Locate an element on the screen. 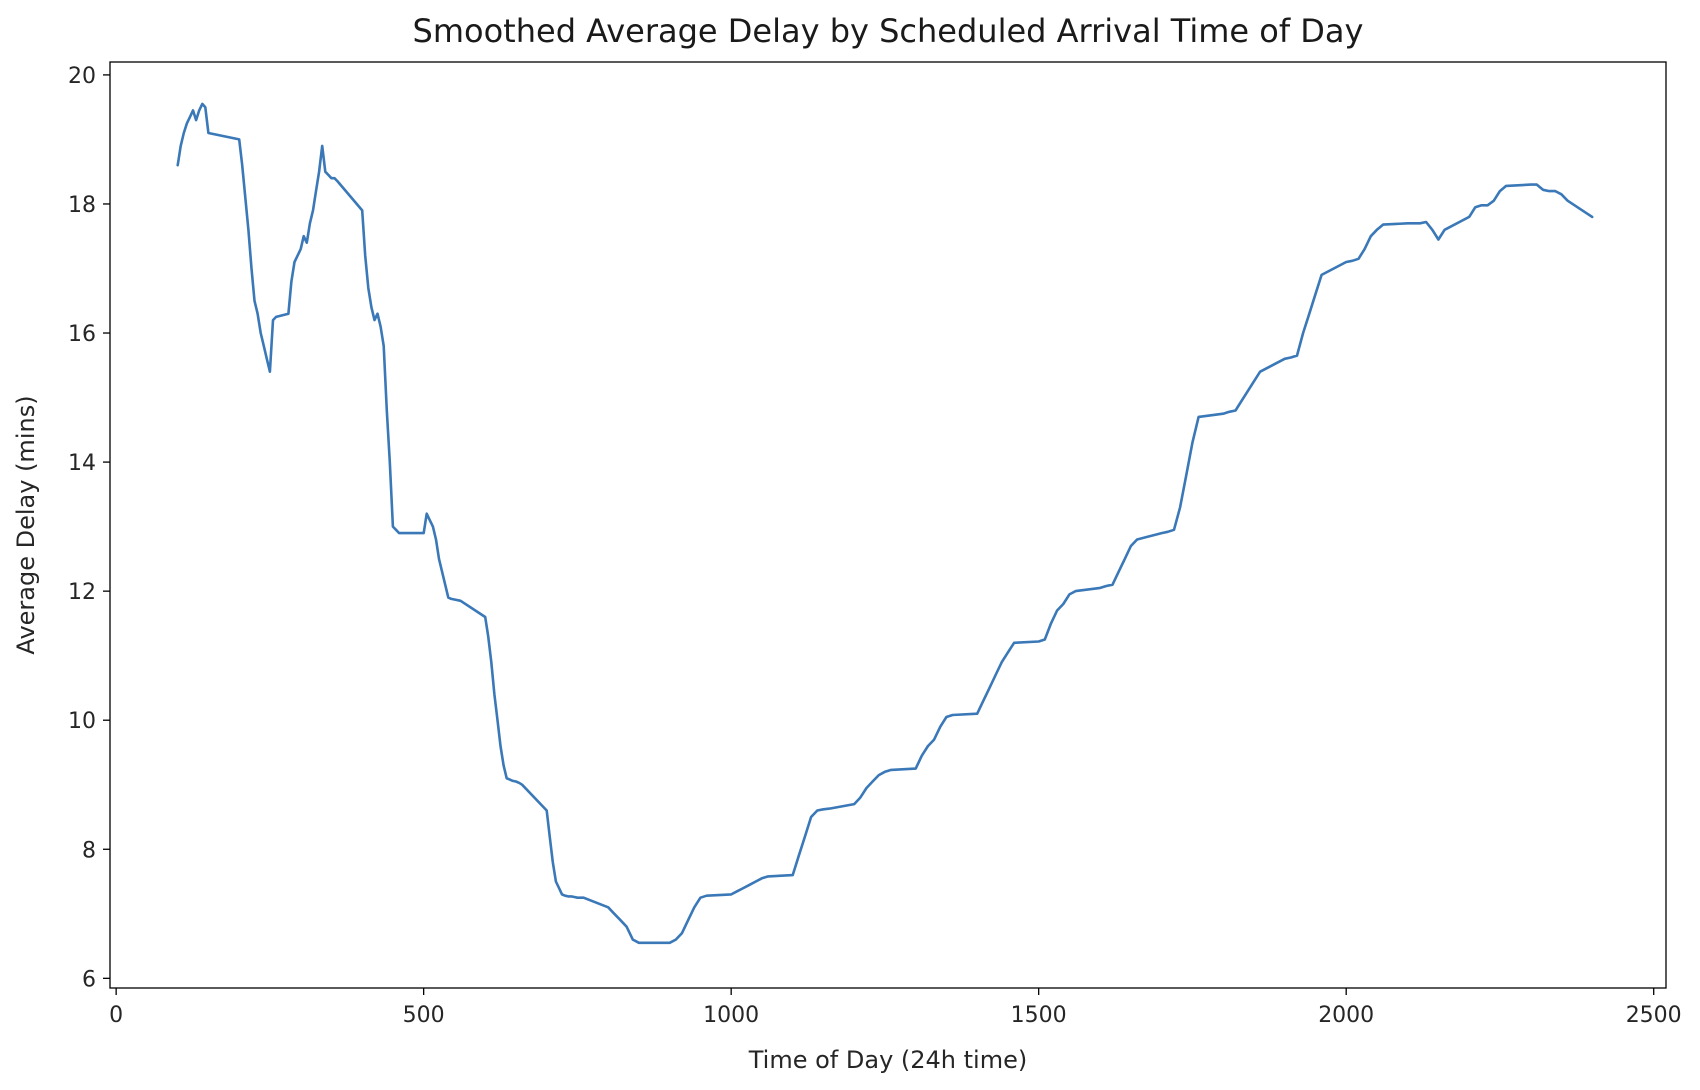  x-tick-label: 1500 is located at coordinates (1039, 1015).